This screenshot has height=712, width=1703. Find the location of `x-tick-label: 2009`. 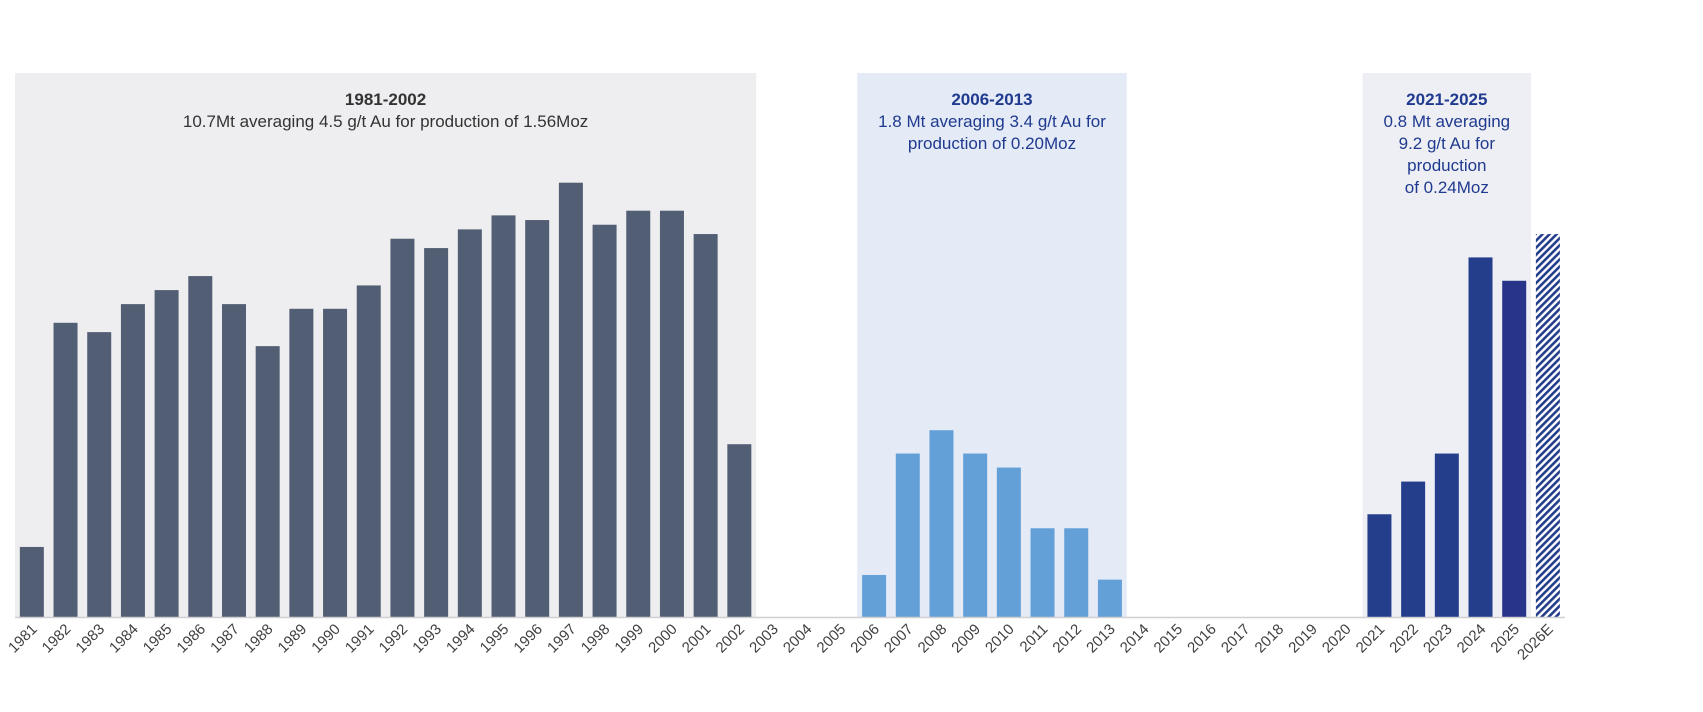

x-tick-label: 2009 is located at coordinates (966, 639).